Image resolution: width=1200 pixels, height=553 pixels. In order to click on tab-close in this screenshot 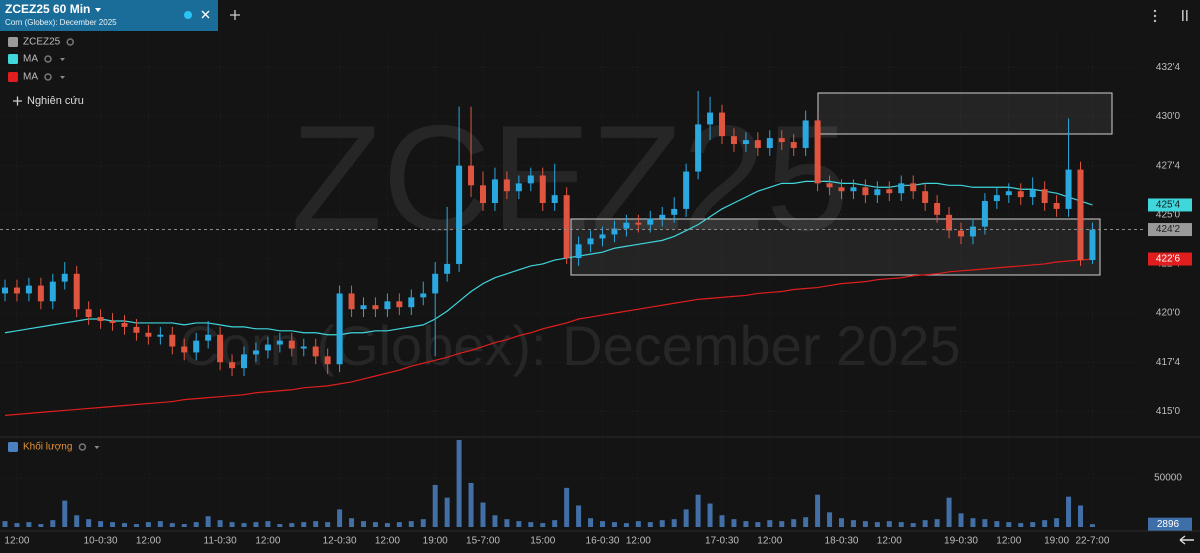, I will do `click(205, 14)`.